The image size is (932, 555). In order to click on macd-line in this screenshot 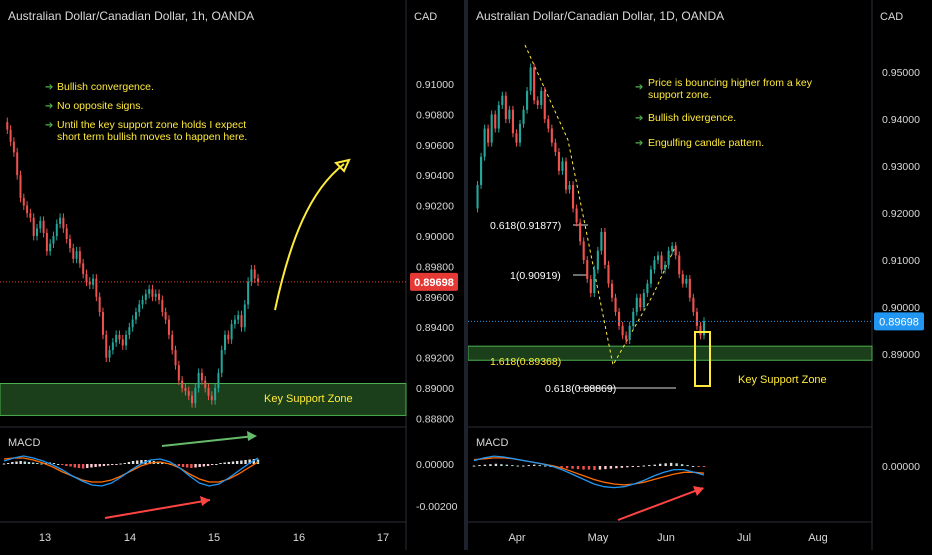, I will do `click(131, 471)`.